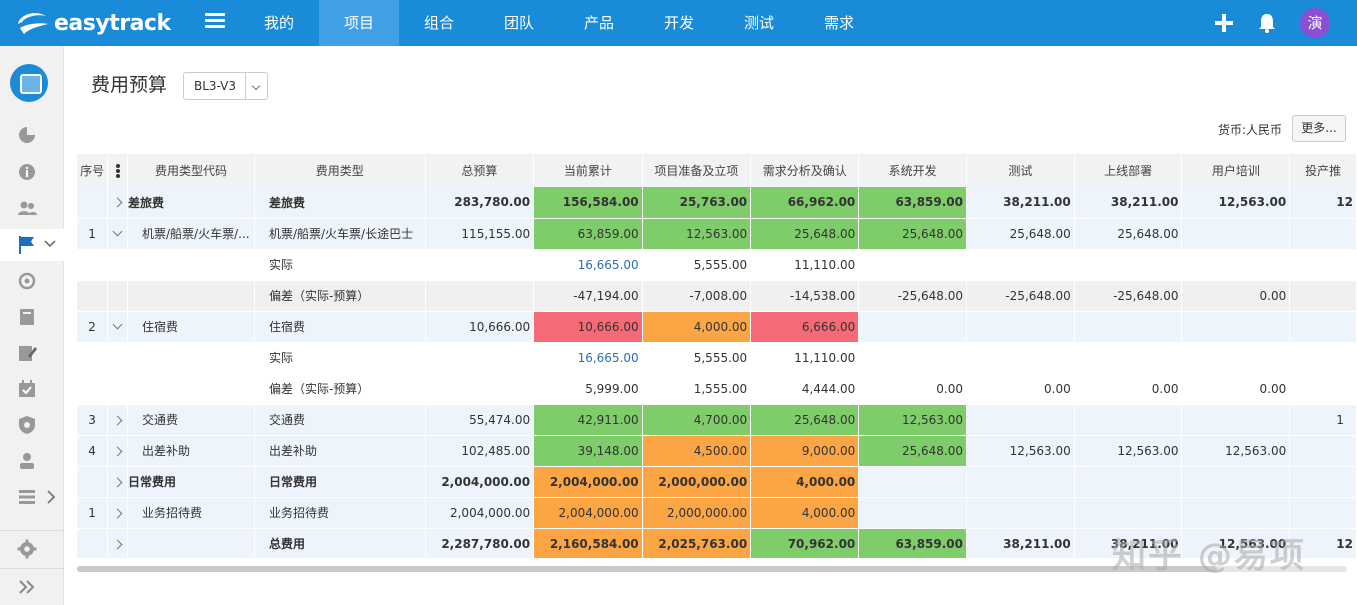  I want to click on nav-item-project: 项目, so click(359, 23).